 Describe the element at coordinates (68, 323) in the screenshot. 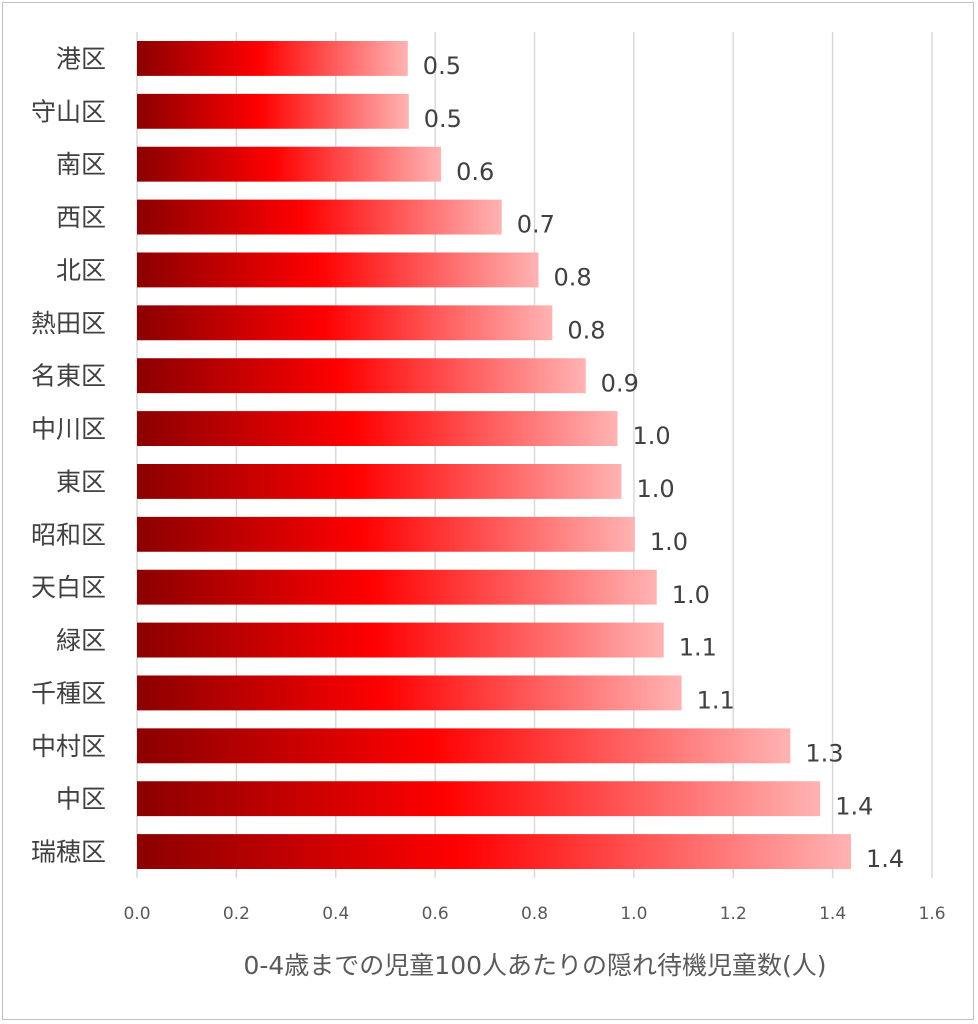

I see `category-label: 熱田区` at that location.